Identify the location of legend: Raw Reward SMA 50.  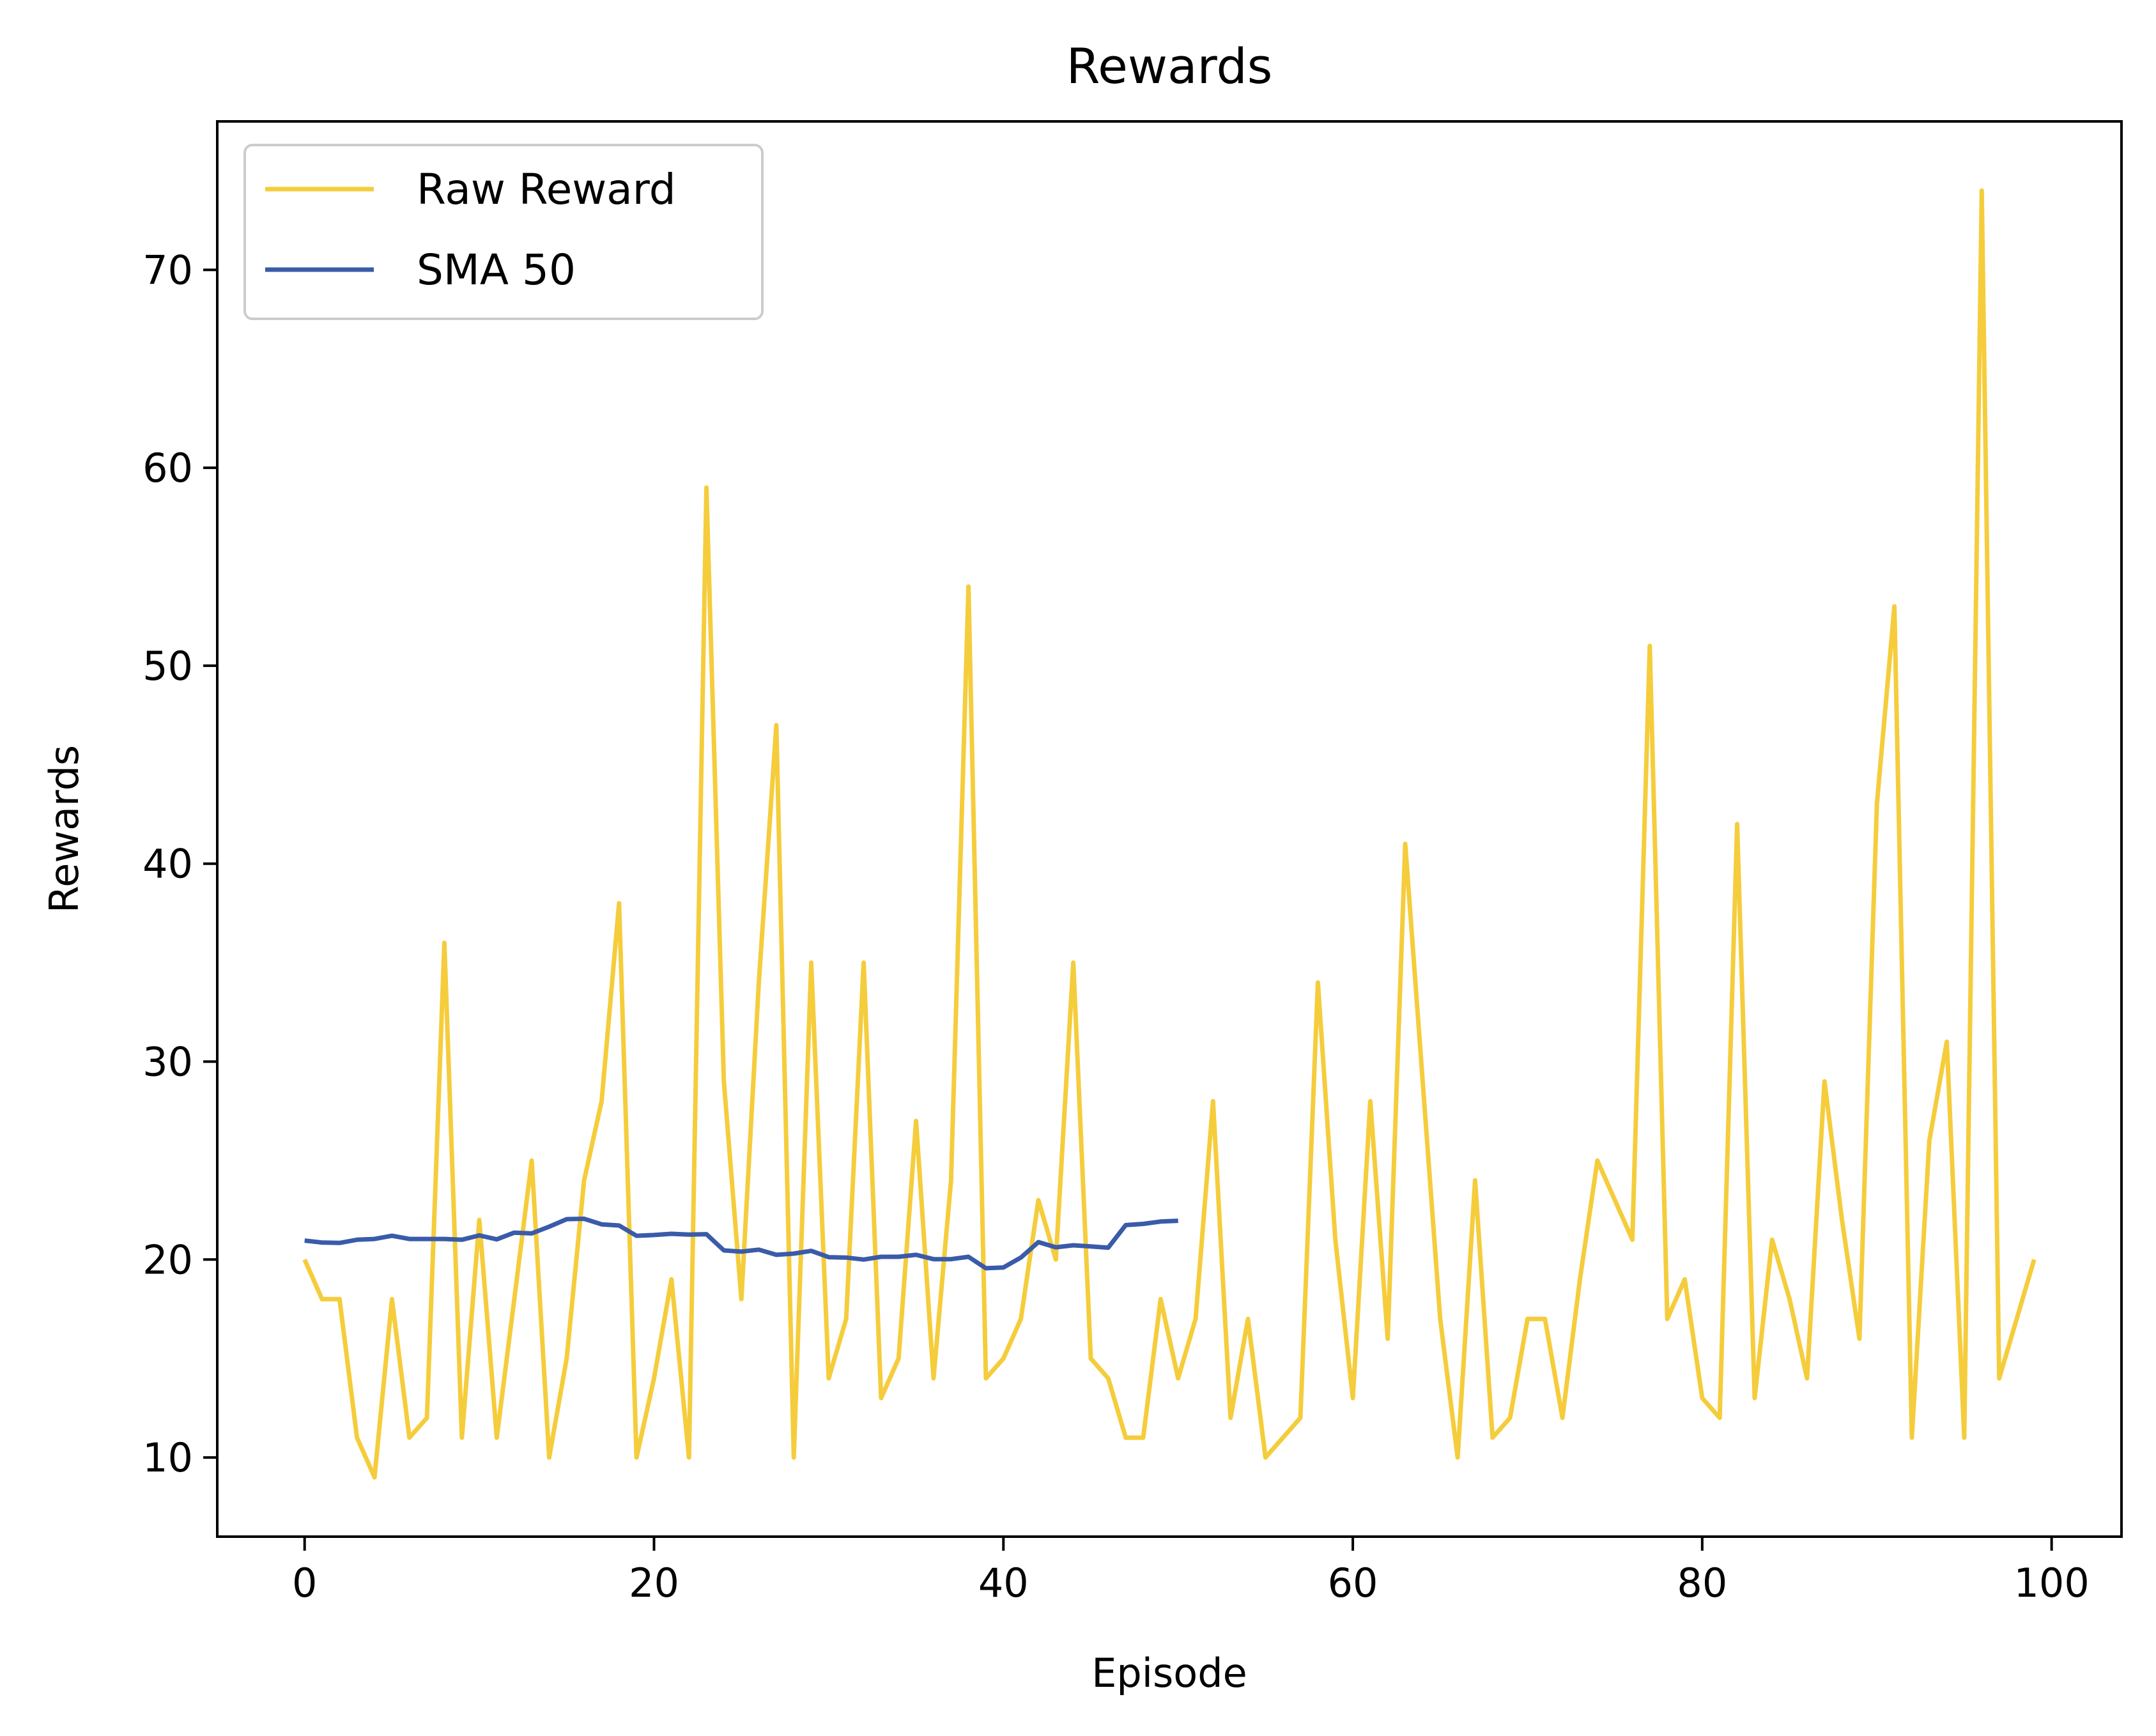
(503, 232).